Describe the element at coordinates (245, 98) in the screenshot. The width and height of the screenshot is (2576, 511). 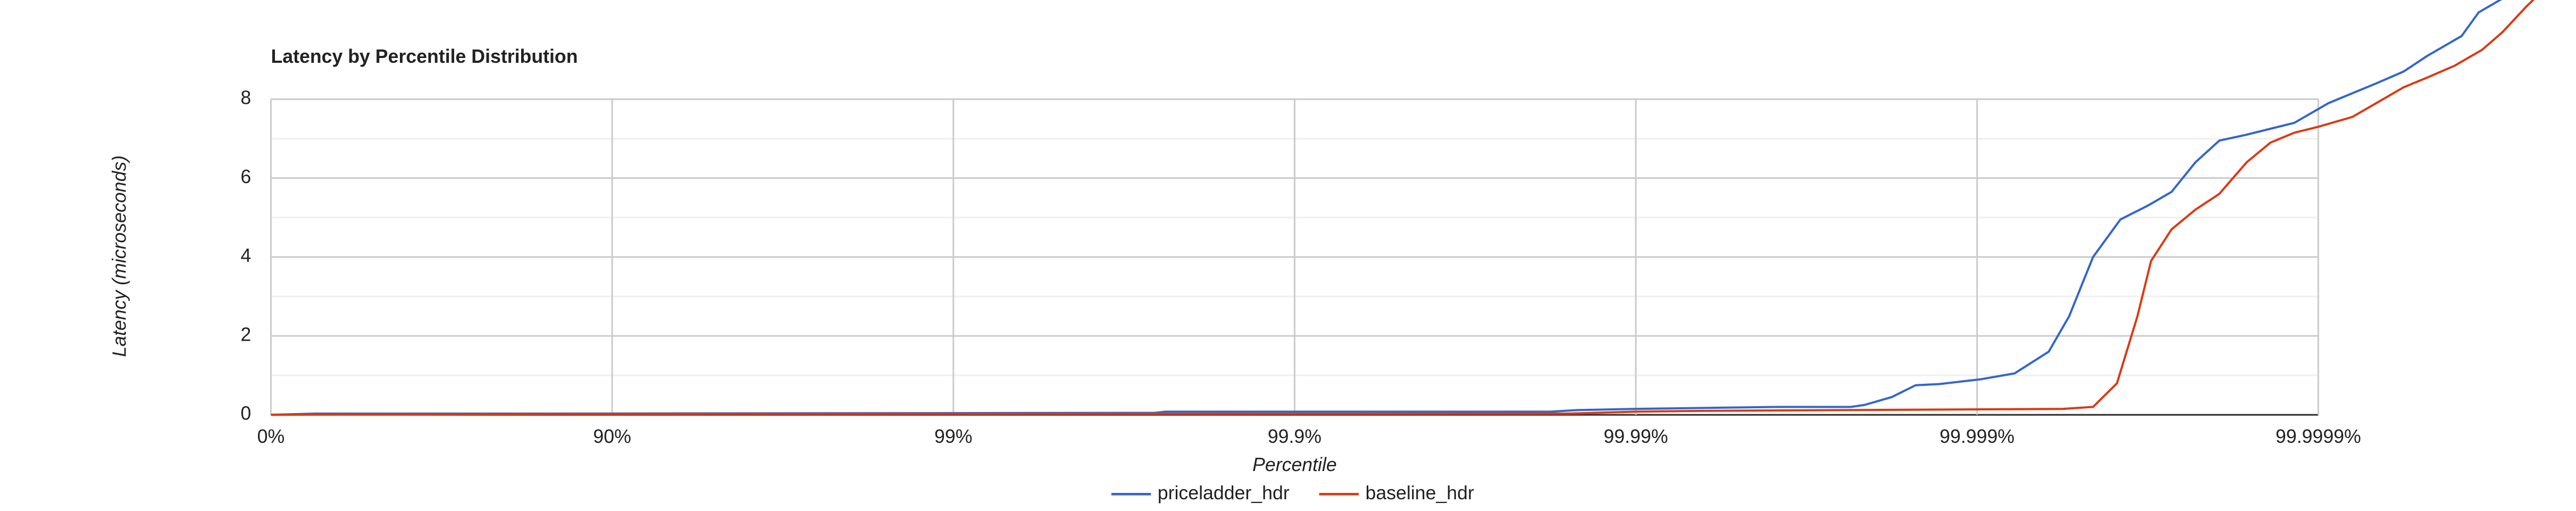
I see `y-tick-label: 8` at that location.